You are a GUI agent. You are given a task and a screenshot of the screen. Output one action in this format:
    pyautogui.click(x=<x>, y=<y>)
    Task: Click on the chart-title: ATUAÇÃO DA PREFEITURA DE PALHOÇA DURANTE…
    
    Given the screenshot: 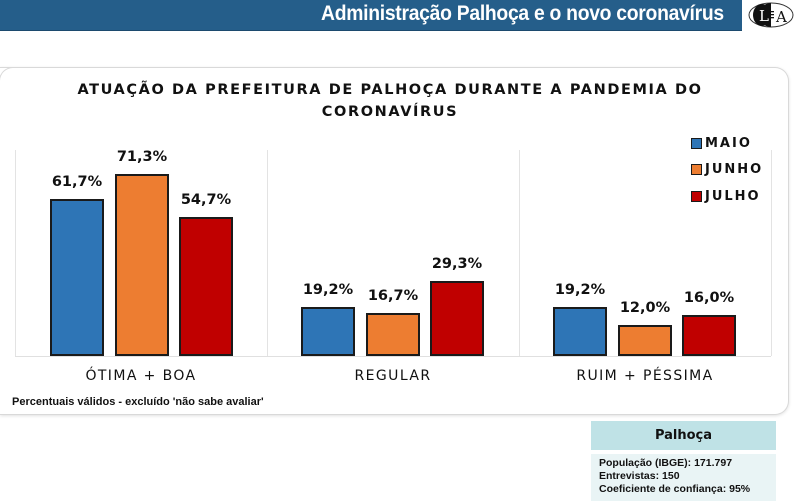 What is the action you would take?
    pyautogui.click(x=390, y=101)
    